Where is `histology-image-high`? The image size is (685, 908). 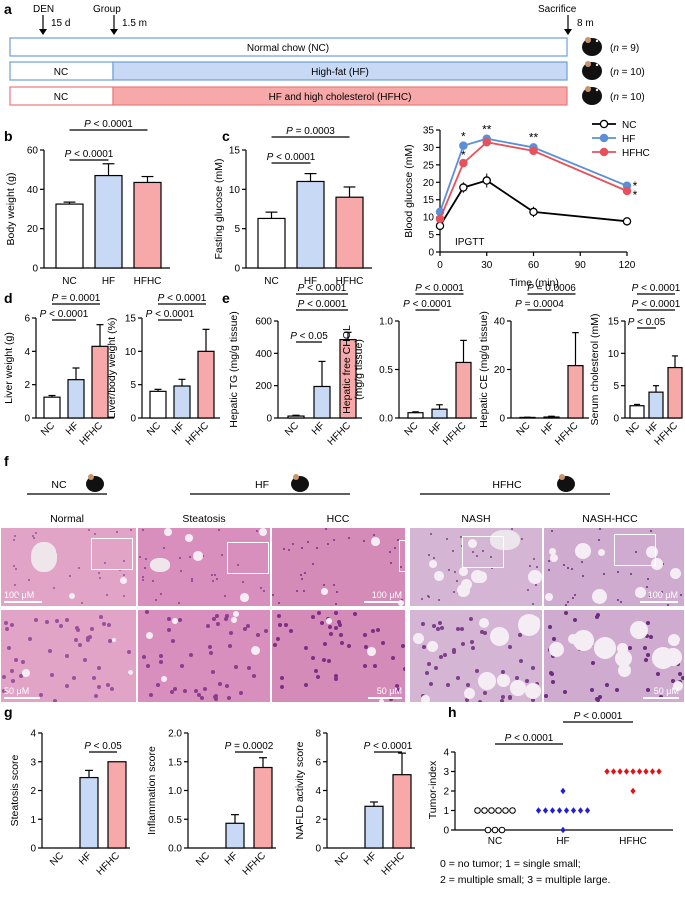 histology-image-high is located at coordinates (476, 656).